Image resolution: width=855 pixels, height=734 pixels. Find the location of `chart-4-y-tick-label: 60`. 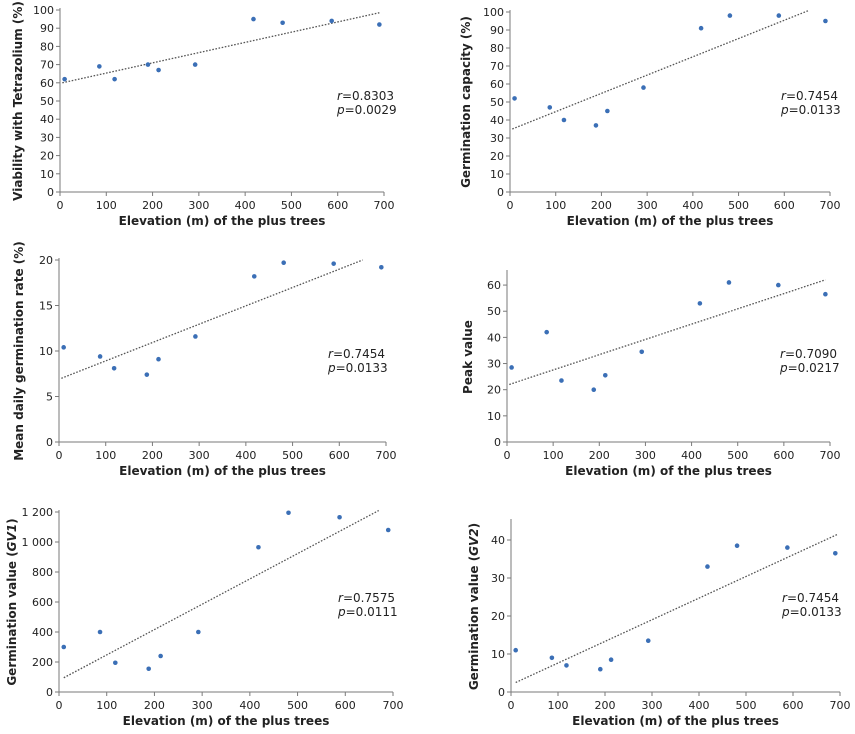

chart-4-y-tick-label: 60 is located at coordinates (494, 285).